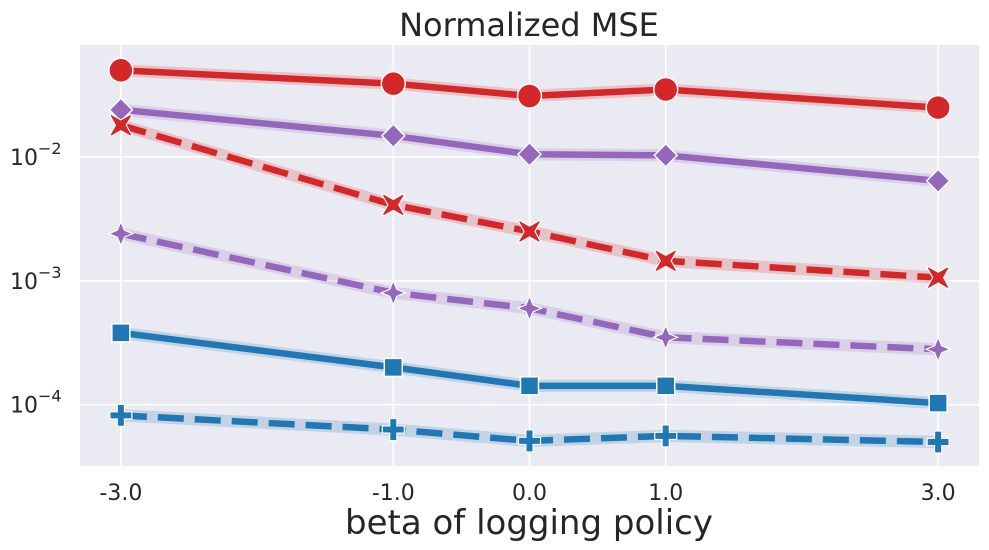 This screenshot has height=550, width=989. I want to click on x-tick-label: -3.0, so click(120, 493).